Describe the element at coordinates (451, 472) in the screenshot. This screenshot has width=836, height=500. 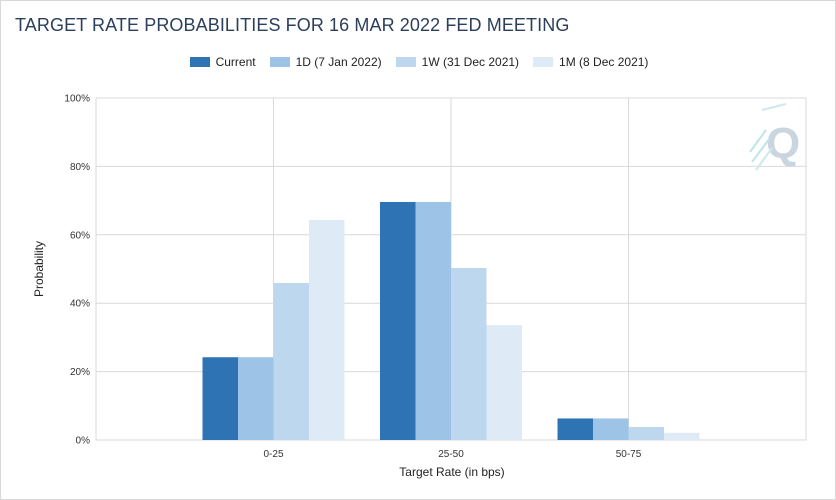
I see `x-axis-label: Target Rate (in bps)` at that location.